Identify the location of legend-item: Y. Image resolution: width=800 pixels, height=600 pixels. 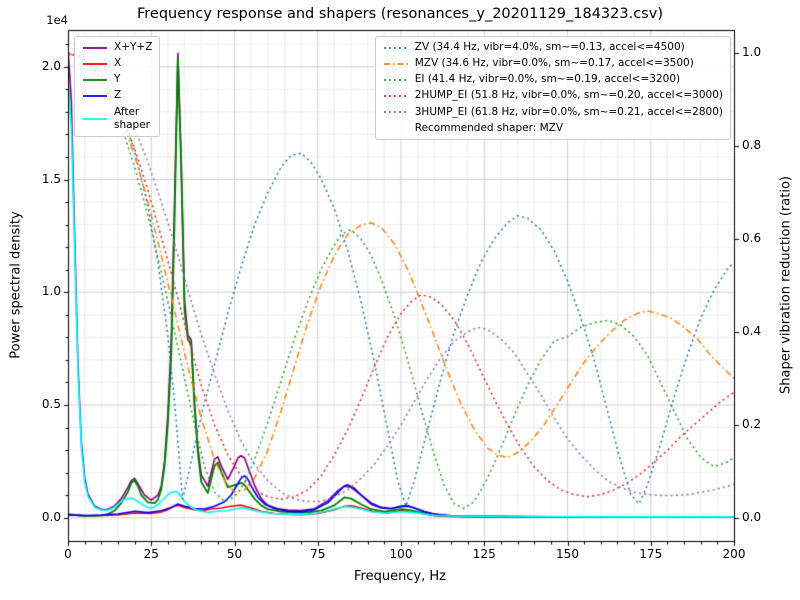
(117, 79).